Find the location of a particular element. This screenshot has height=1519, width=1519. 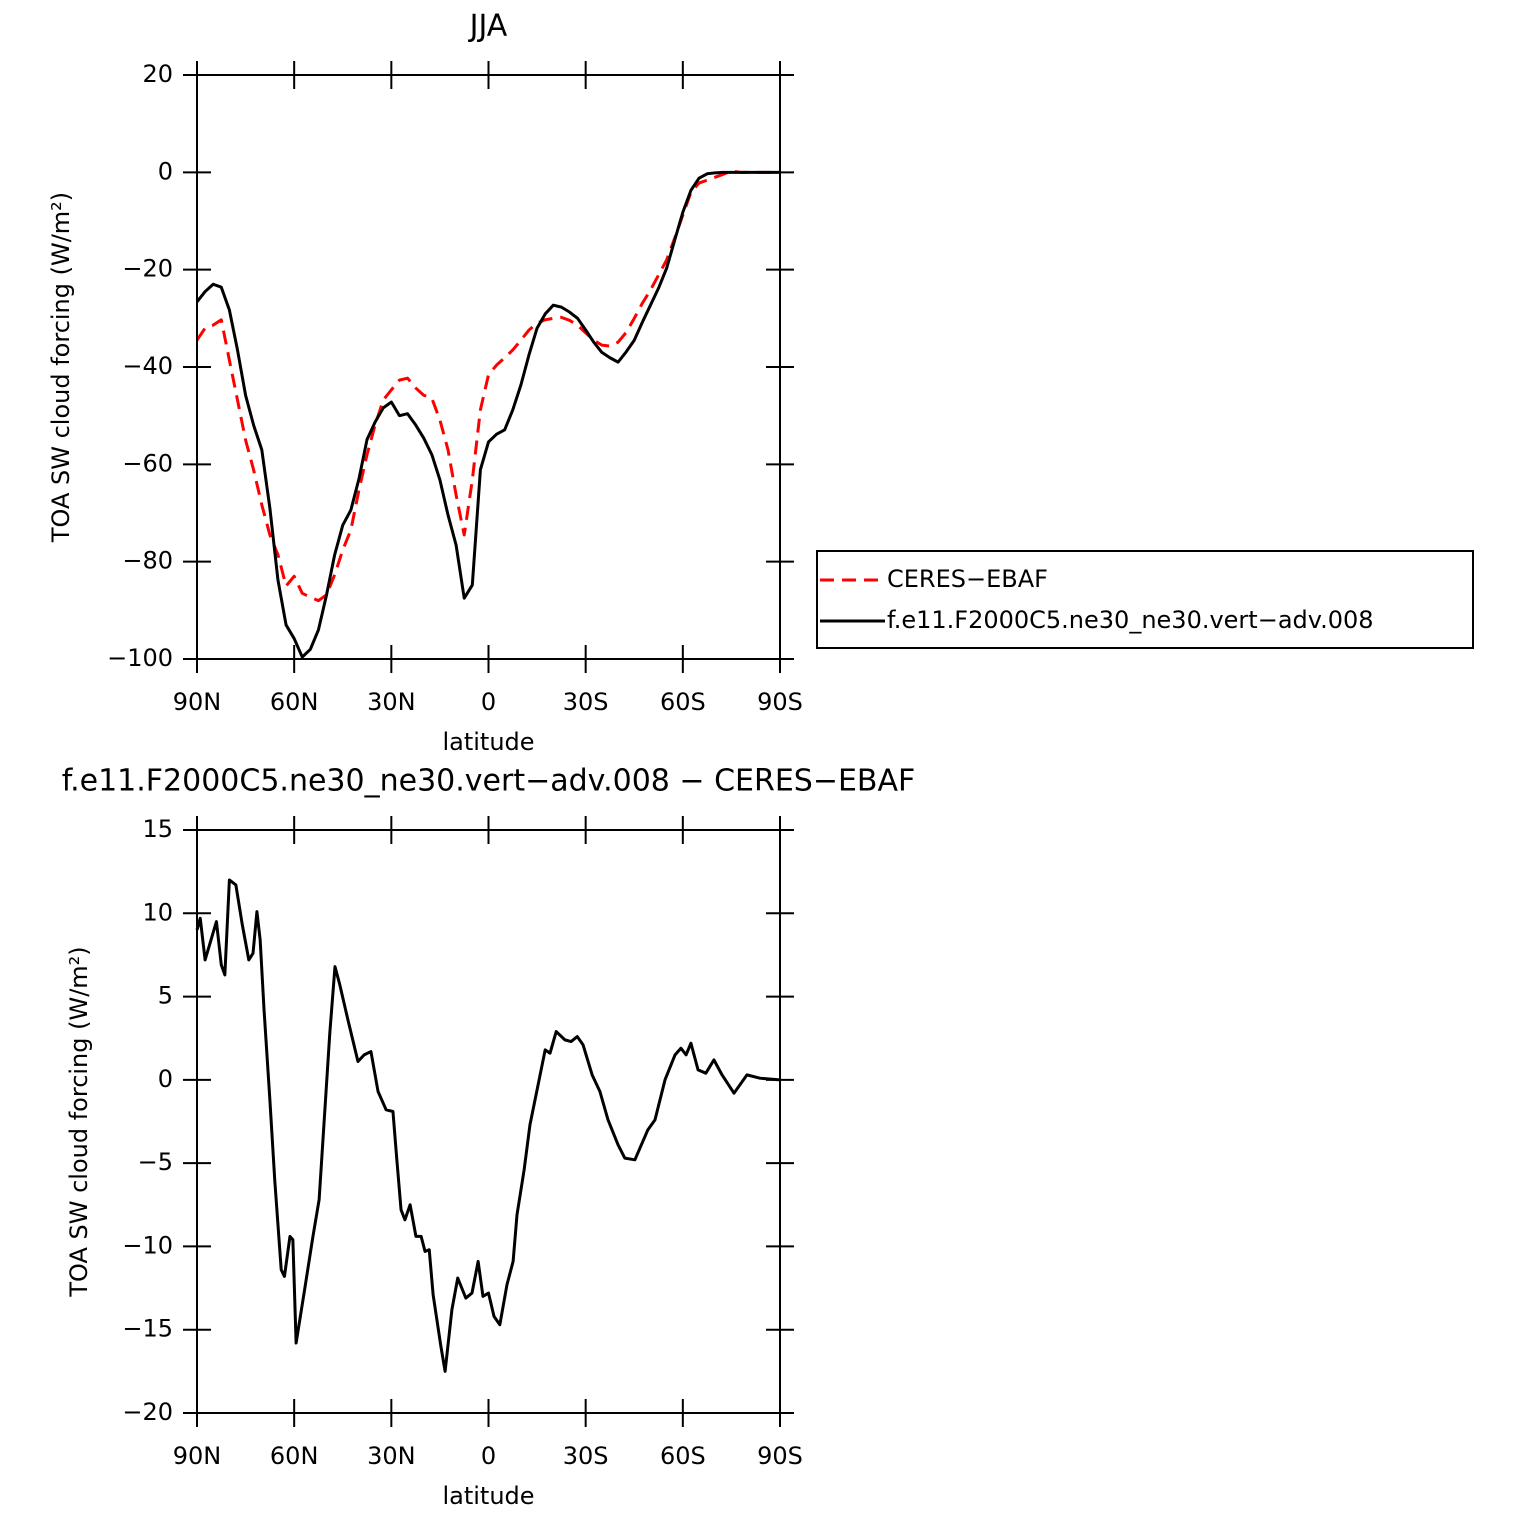

legend-label: f.e11.F2000C5.ne30_ne30.vert−adv.008 is located at coordinates (1130, 620).